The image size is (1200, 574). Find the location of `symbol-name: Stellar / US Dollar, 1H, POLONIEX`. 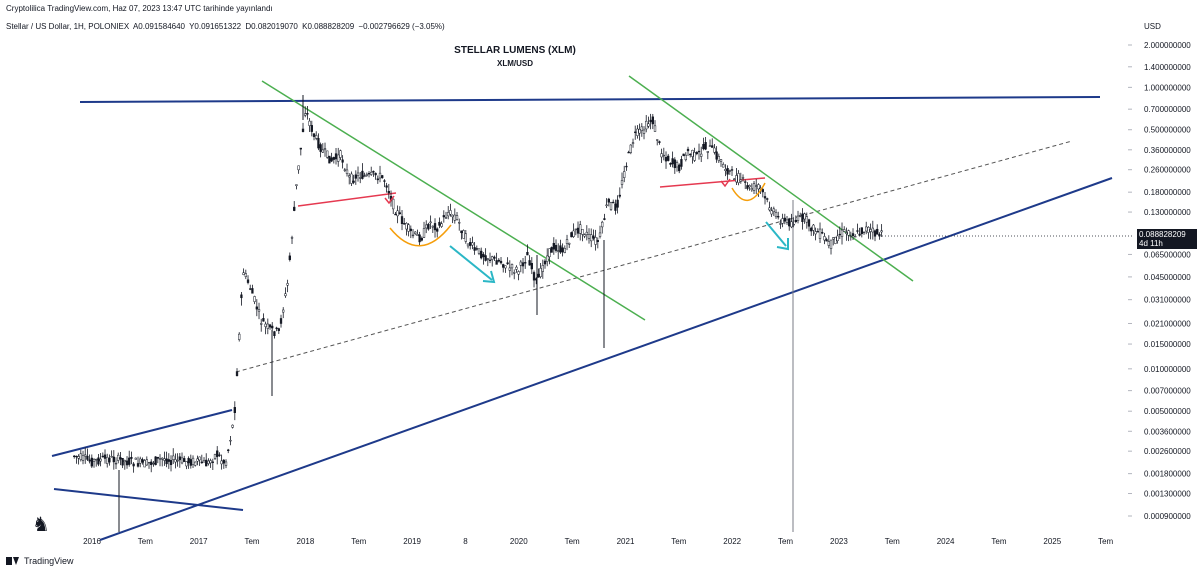

symbol-name: Stellar / US Dollar, 1H, POLONIEX is located at coordinates (68, 26).